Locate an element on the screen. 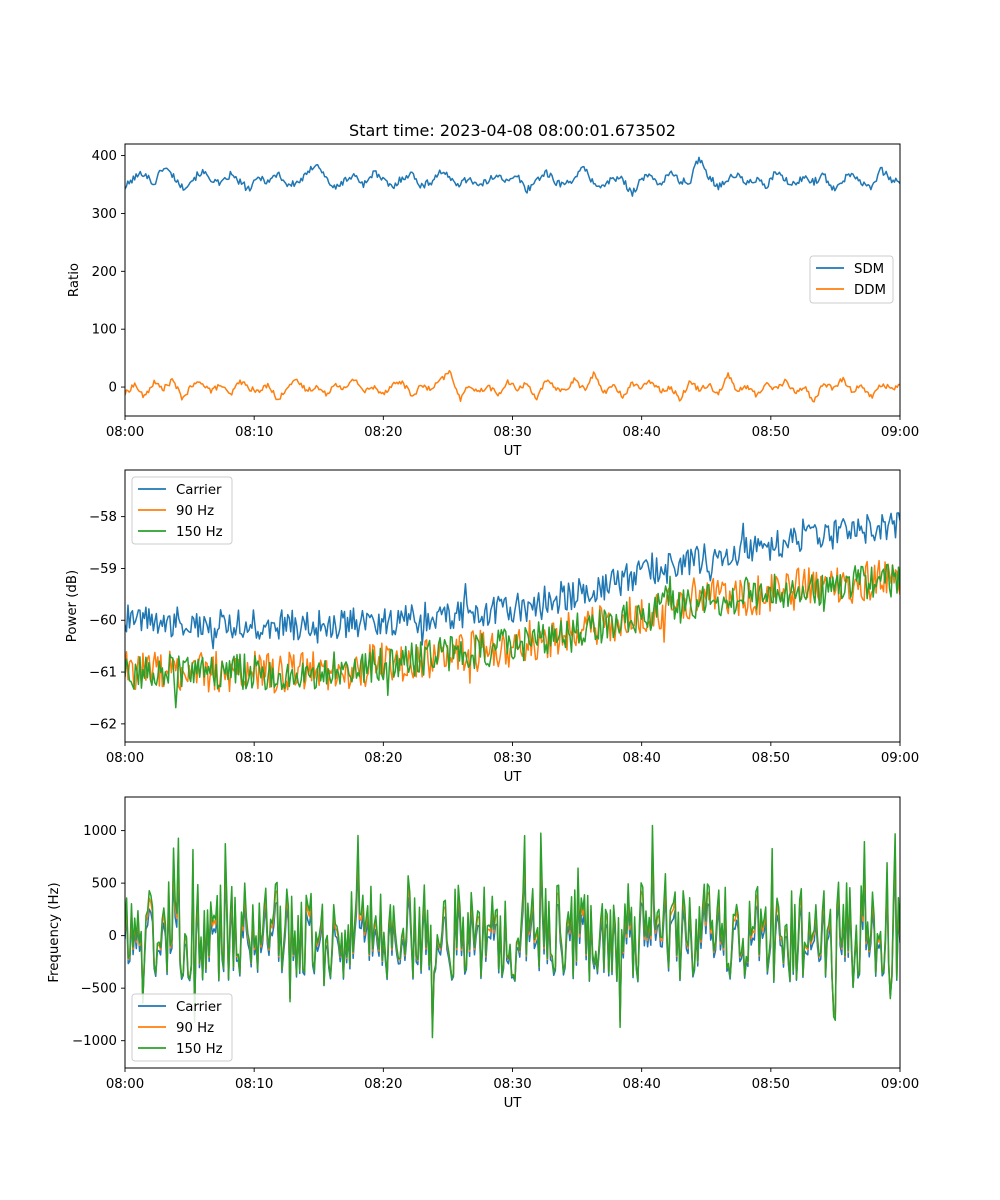 The width and height of the screenshot is (1000, 1200). y-tick-label: 500 is located at coordinates (104, 884).